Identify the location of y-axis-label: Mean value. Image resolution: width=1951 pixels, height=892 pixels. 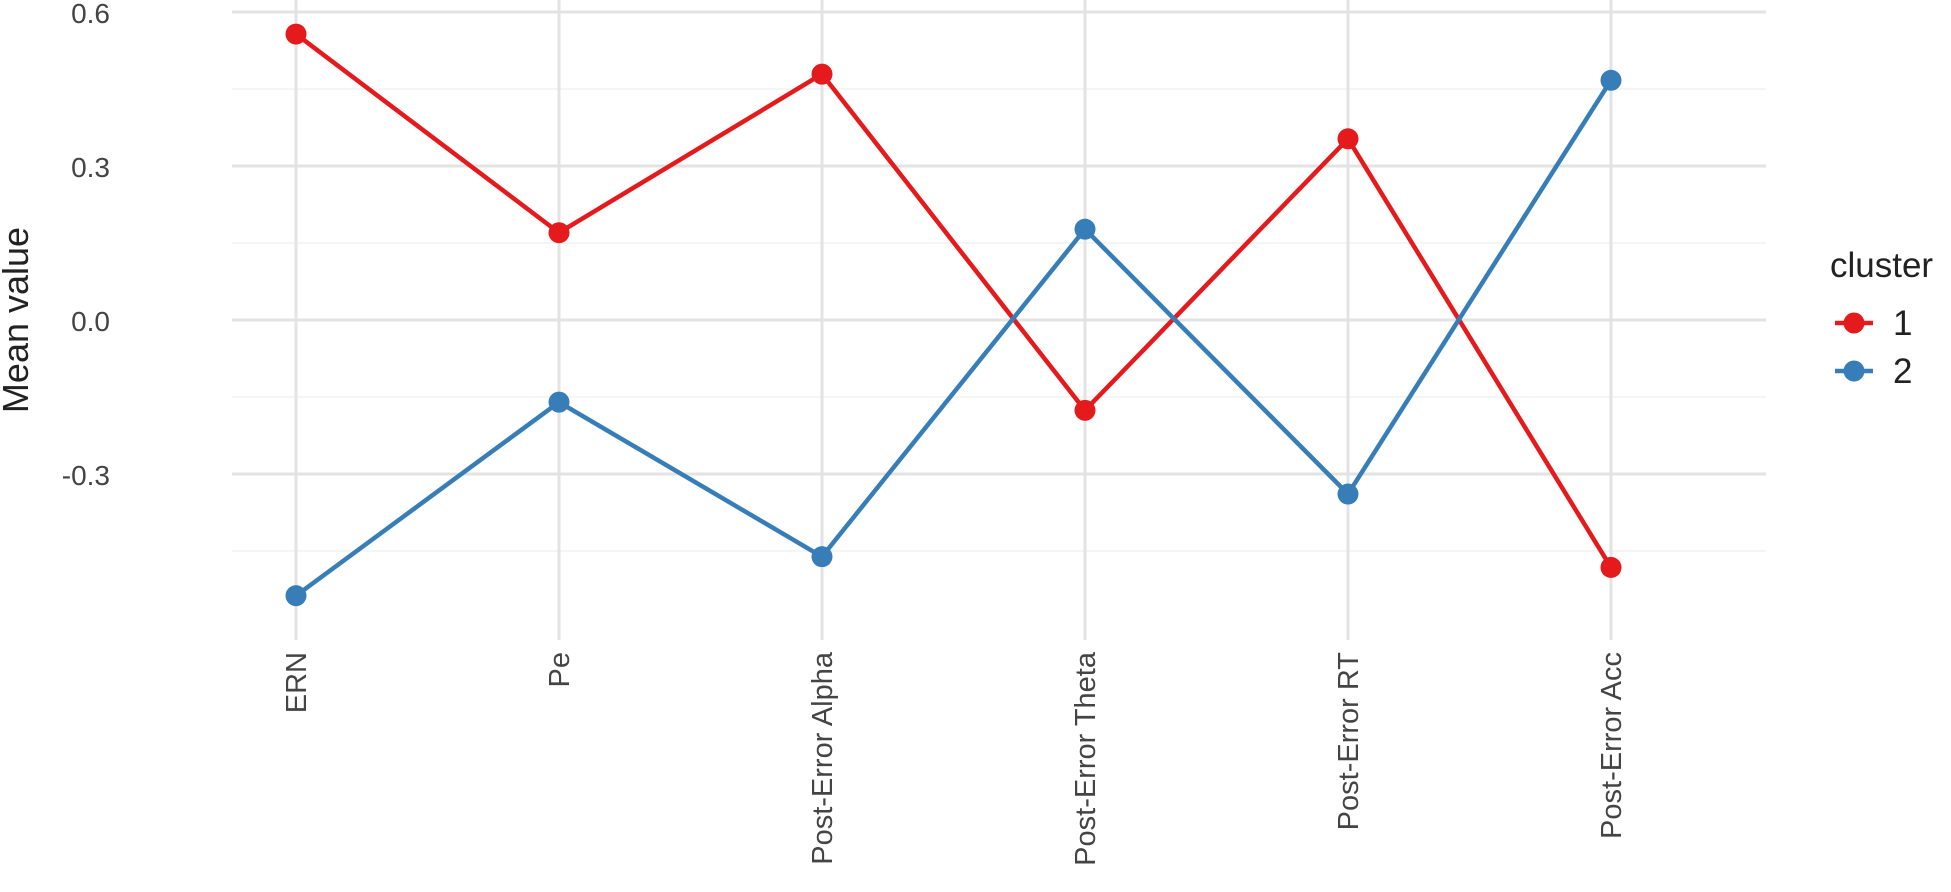
(18, 320).